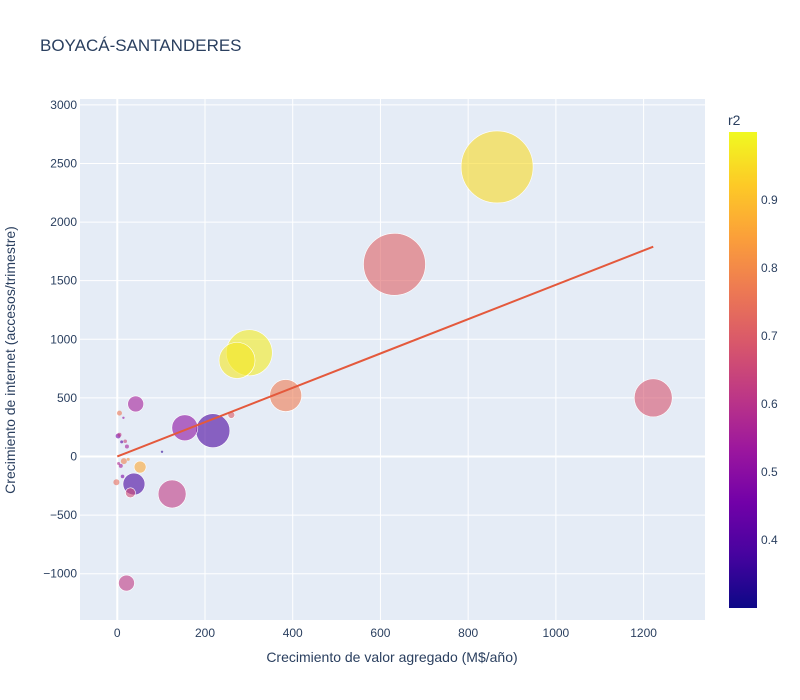 The height and width of the screenshot is (700, 800). I want to click on y-tick-label: 0, so click(73, 456).